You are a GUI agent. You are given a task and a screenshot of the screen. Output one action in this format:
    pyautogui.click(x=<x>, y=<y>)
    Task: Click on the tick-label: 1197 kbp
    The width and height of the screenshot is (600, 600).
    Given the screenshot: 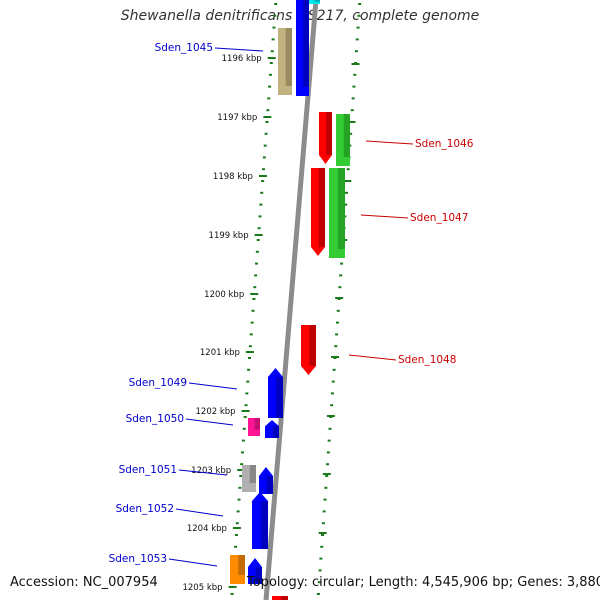 What is the action you would take?
    pyautogui.click(x=237, y=118)
    